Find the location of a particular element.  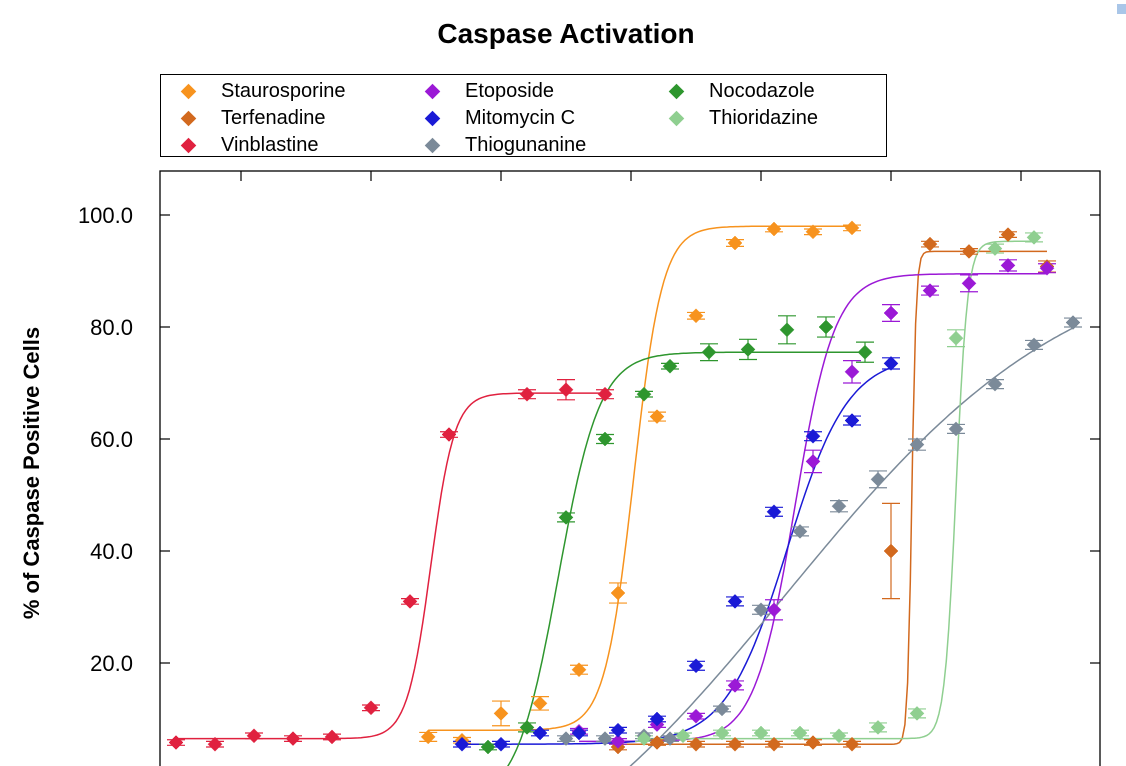

legend-label-mitomycin-c: Mitomycin C is located at coordinates (520, 117).